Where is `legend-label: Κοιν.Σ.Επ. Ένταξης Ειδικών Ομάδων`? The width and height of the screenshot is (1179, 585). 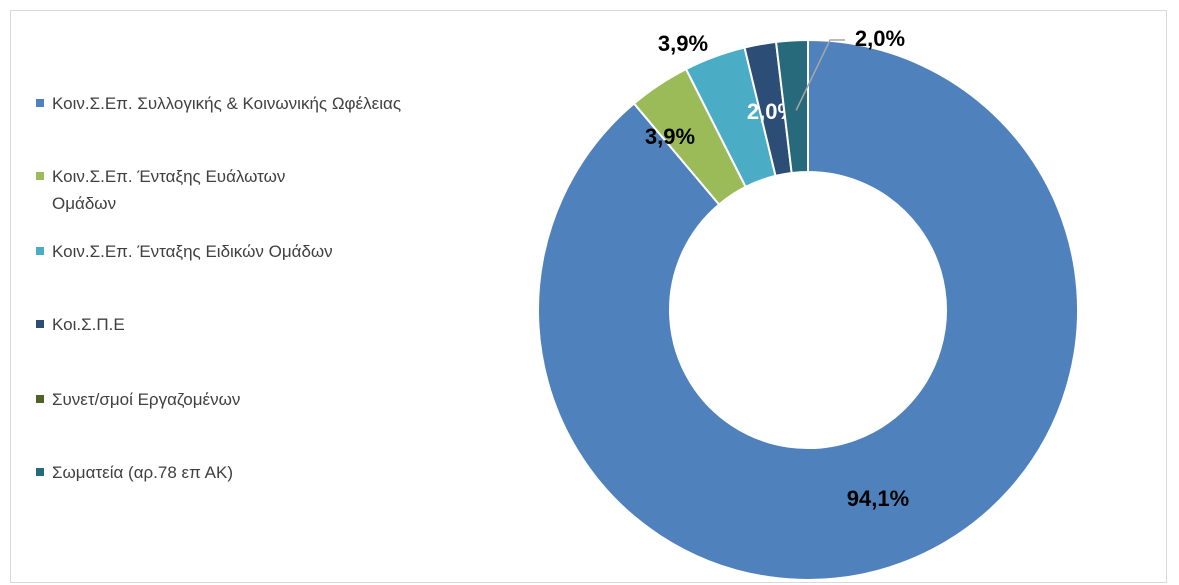 legend-label: Κοιν.Σ.Επ. Ένταξης Ειδικών Ομάδων is located at coordinates (192, 251).